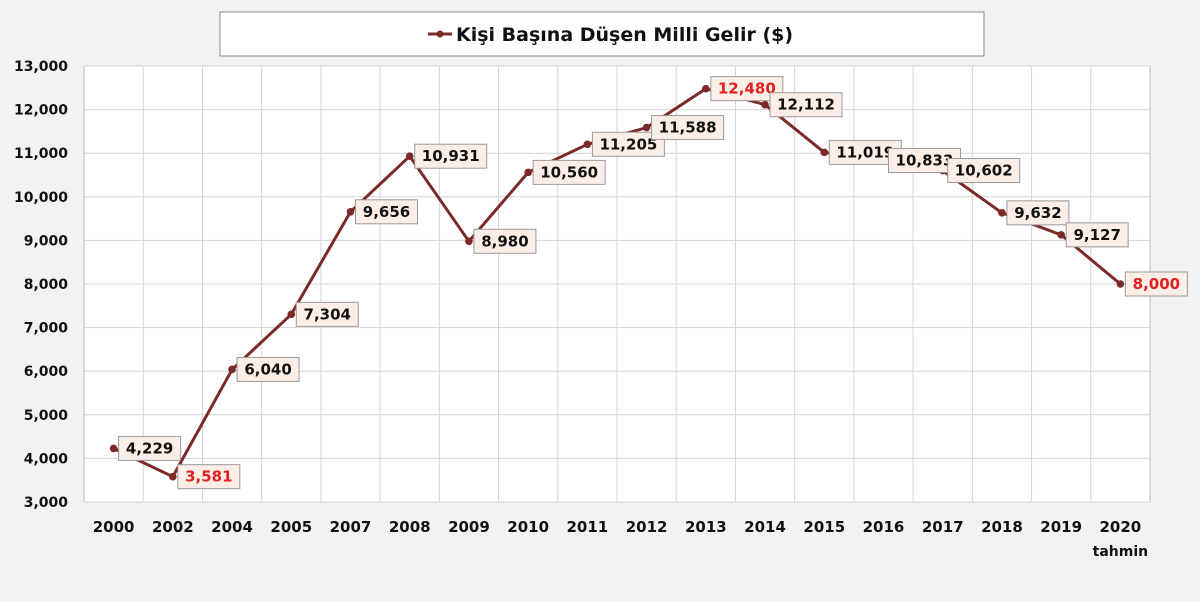 Image resolution: width=1200 pixels, height=602 pixels. Describe the element at coordinates (46, 459) in the screenshot. I see `y-tick-label: 4,000` at that location.